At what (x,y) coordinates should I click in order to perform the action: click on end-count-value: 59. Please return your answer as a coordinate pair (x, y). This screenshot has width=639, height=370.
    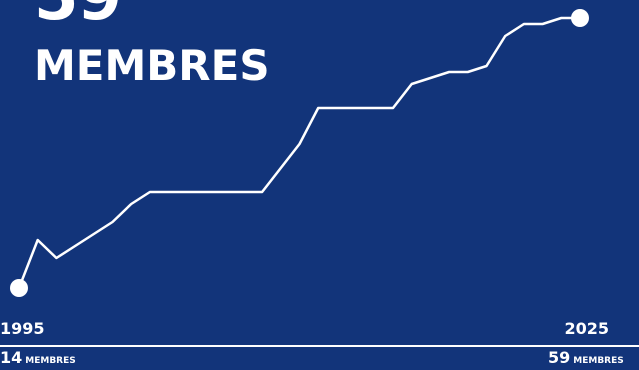
    Looking at the image, I should click on (559, 357).